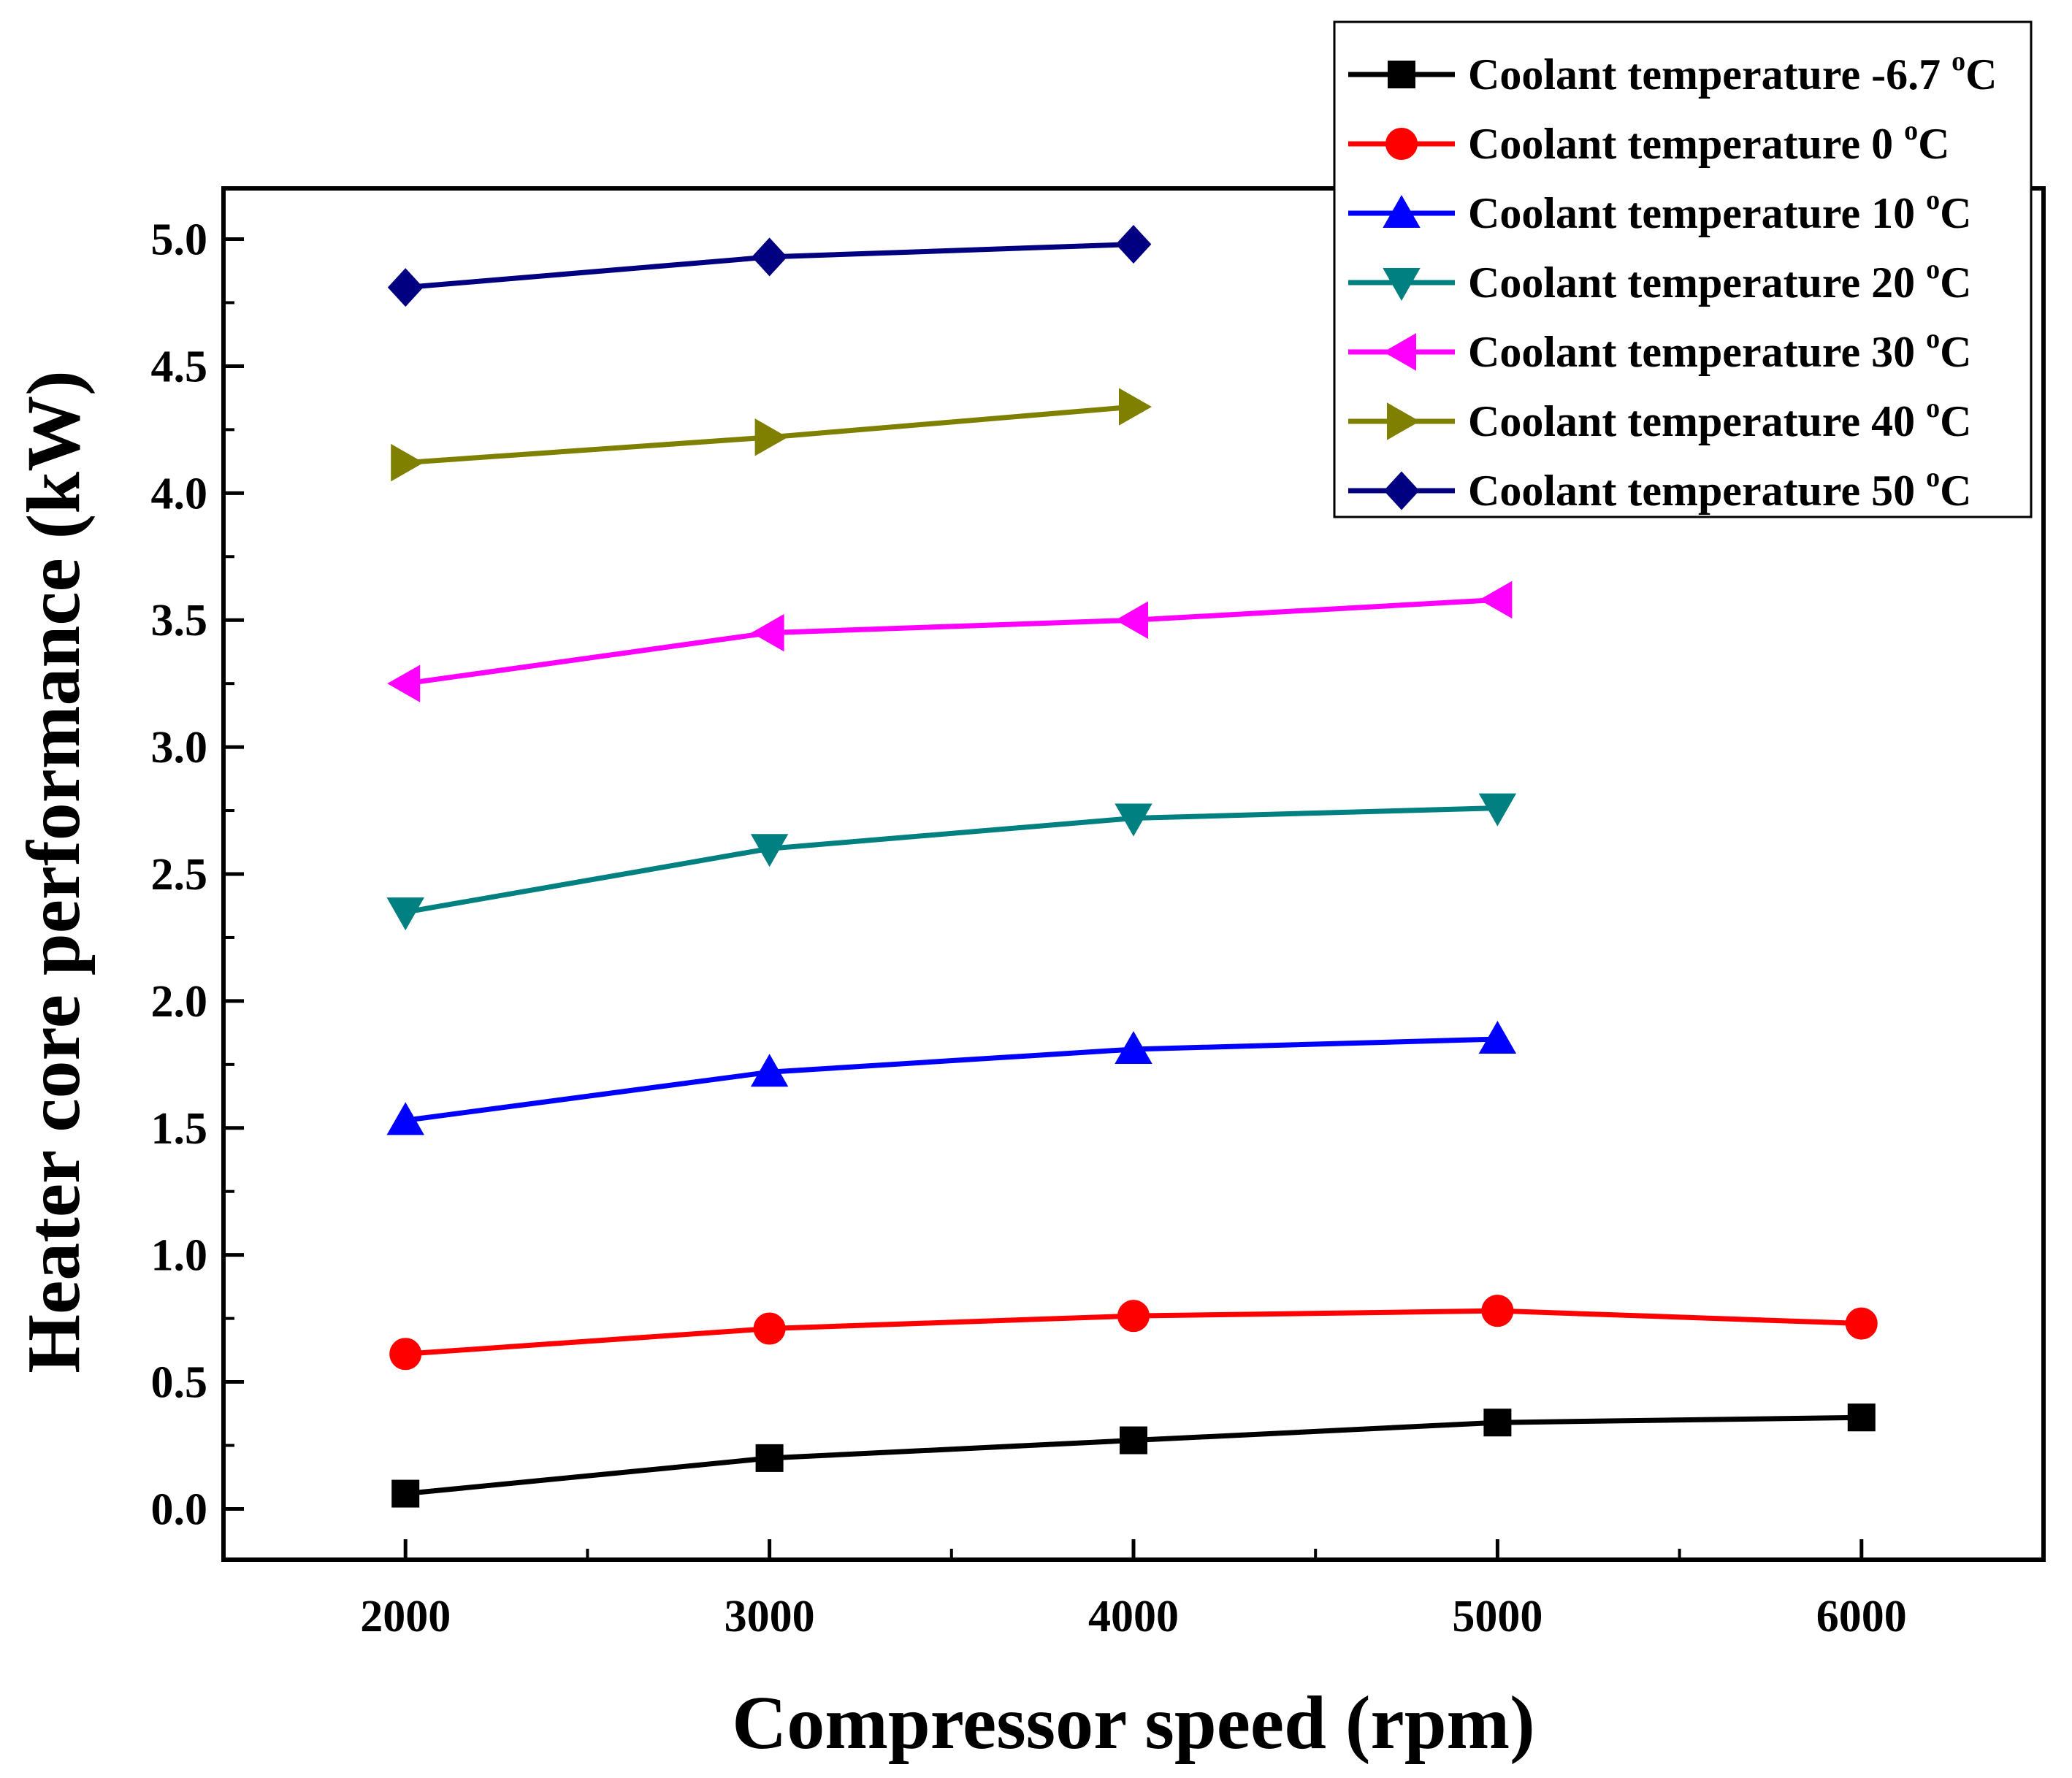 The height and width of the screenshot is (1778, 2072). I want to click on legend-label: Coolant temperature 30 oC, so click(1719, 349).